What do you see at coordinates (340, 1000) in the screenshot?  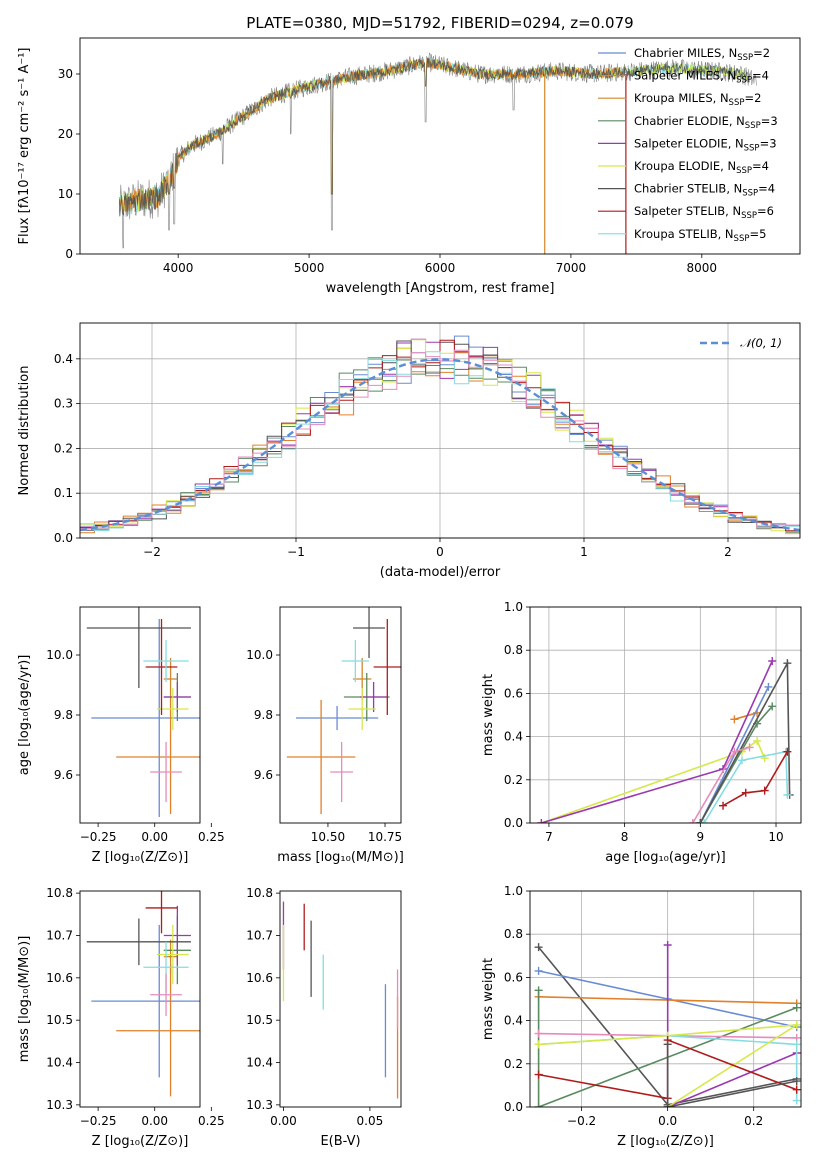 I see `mass_vs_ebv-plot` at bounding box center [340, 1000].